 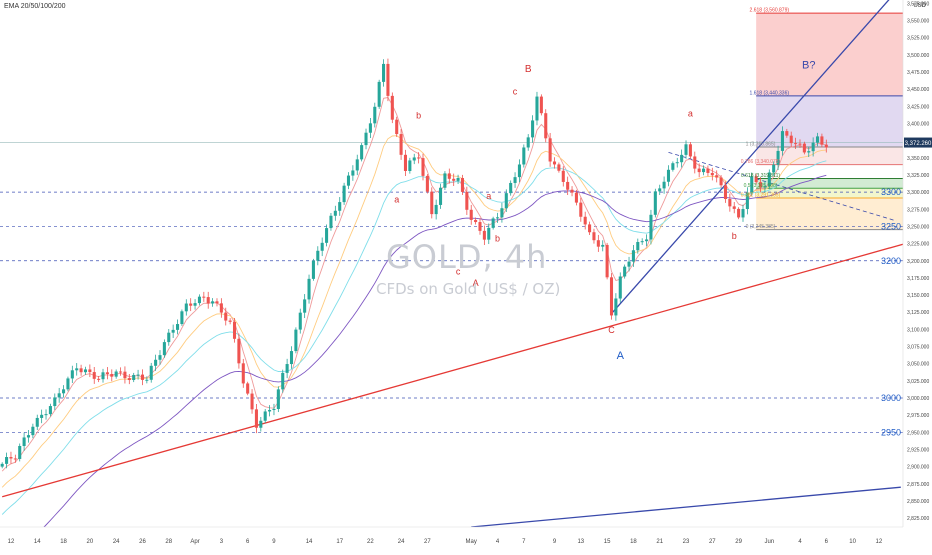 I want to click on price-tick: 3,575.000, so click(x=918, y=4).